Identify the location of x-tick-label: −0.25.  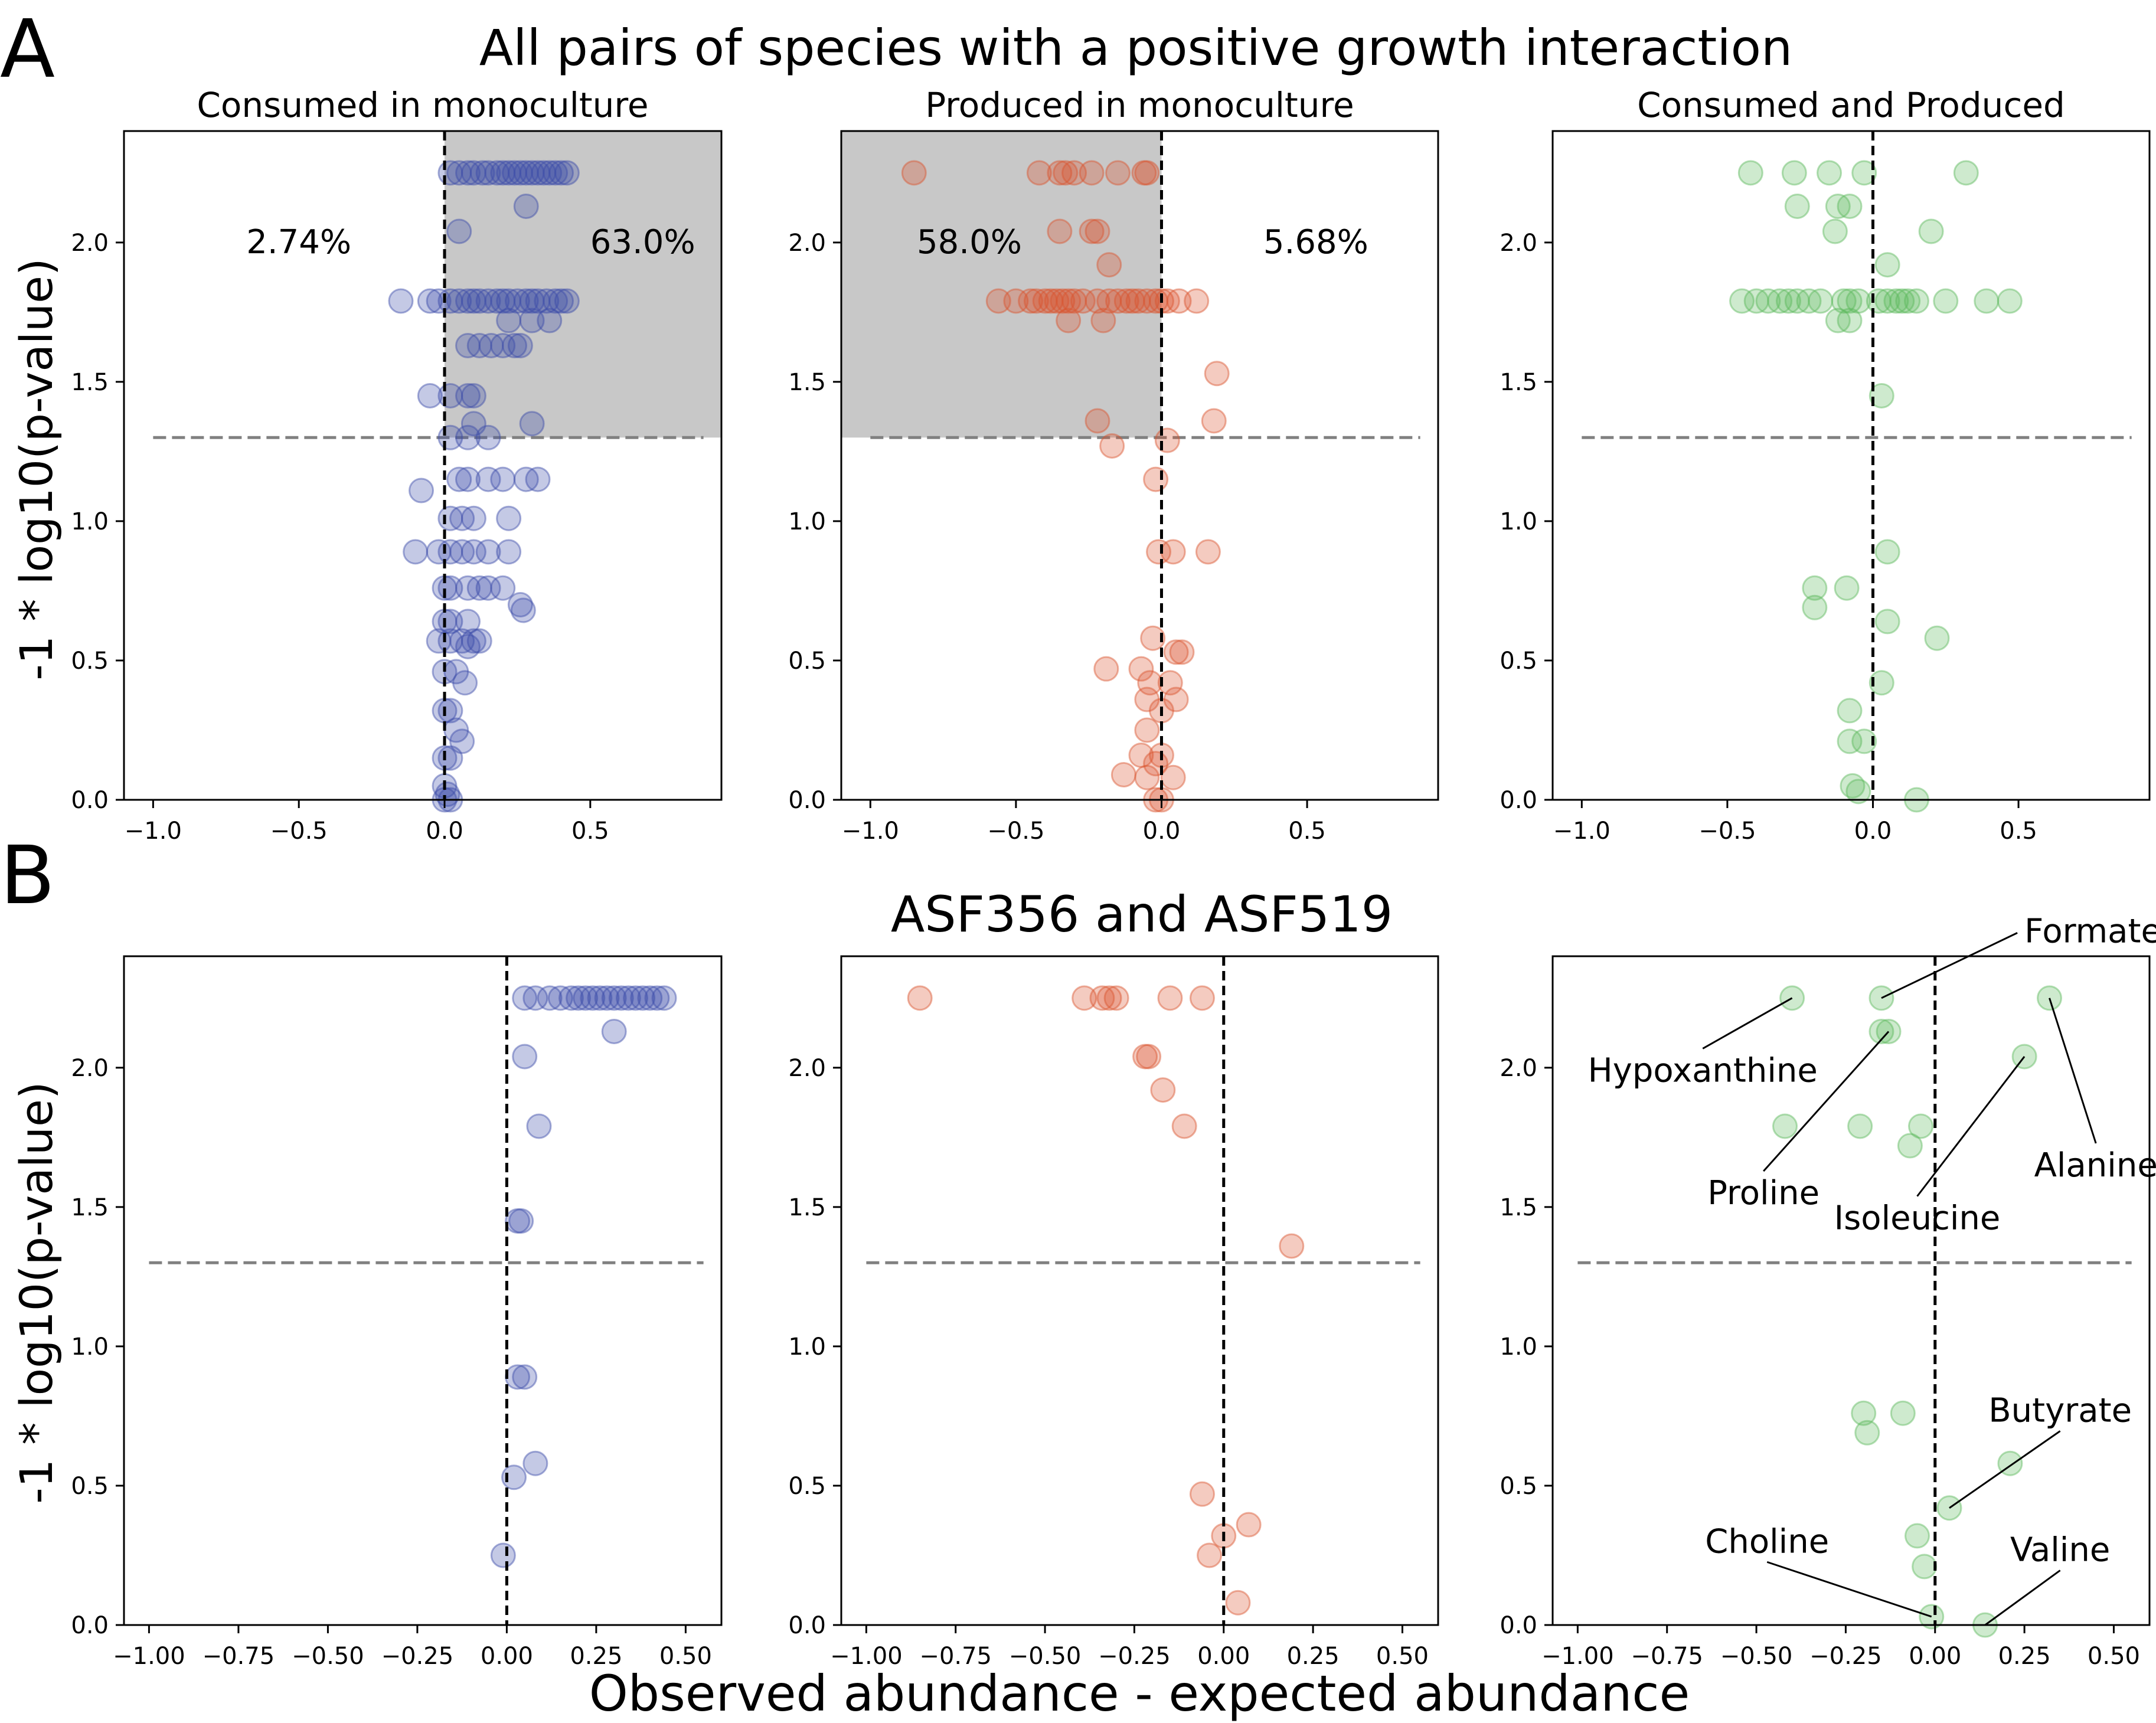
(1845, 1656).